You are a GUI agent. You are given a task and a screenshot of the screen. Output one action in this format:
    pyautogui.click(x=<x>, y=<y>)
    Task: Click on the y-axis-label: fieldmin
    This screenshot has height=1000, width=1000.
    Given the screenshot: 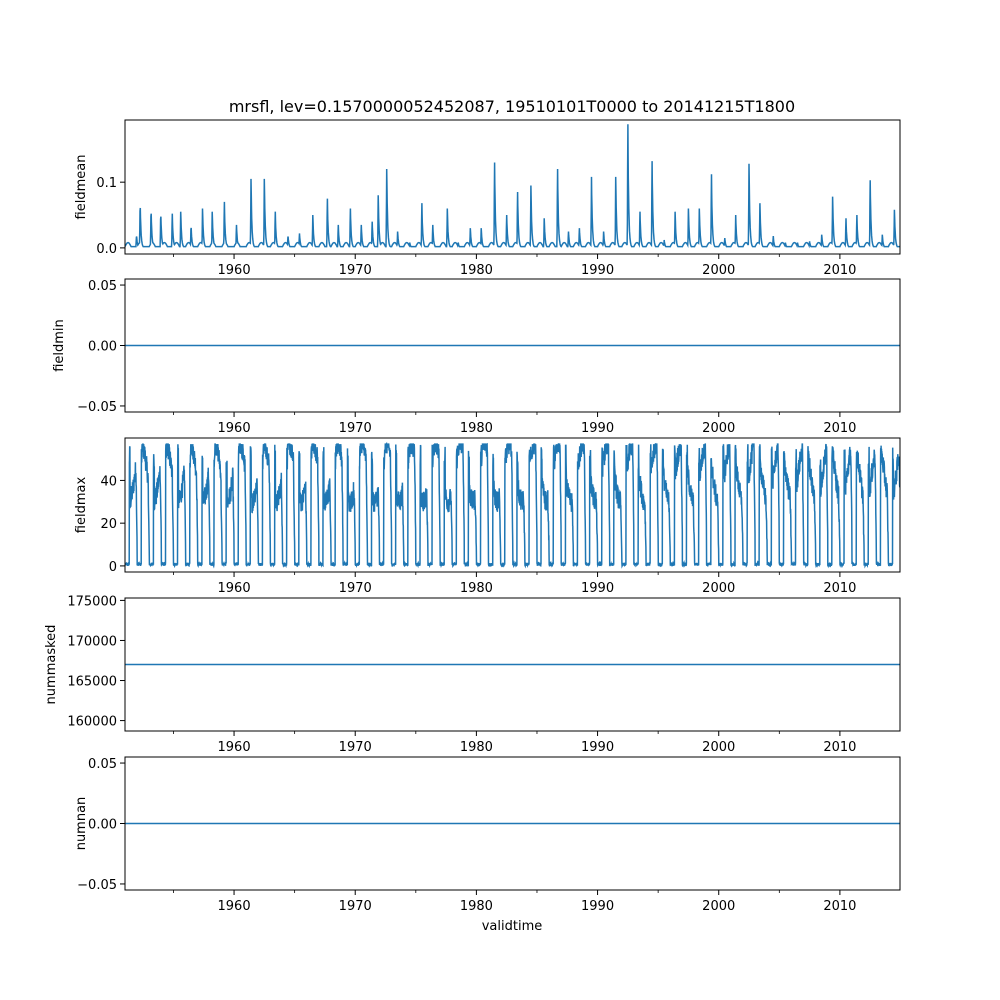 What is the action you would take?
    pyautogui.click(x=59, y=345)
    